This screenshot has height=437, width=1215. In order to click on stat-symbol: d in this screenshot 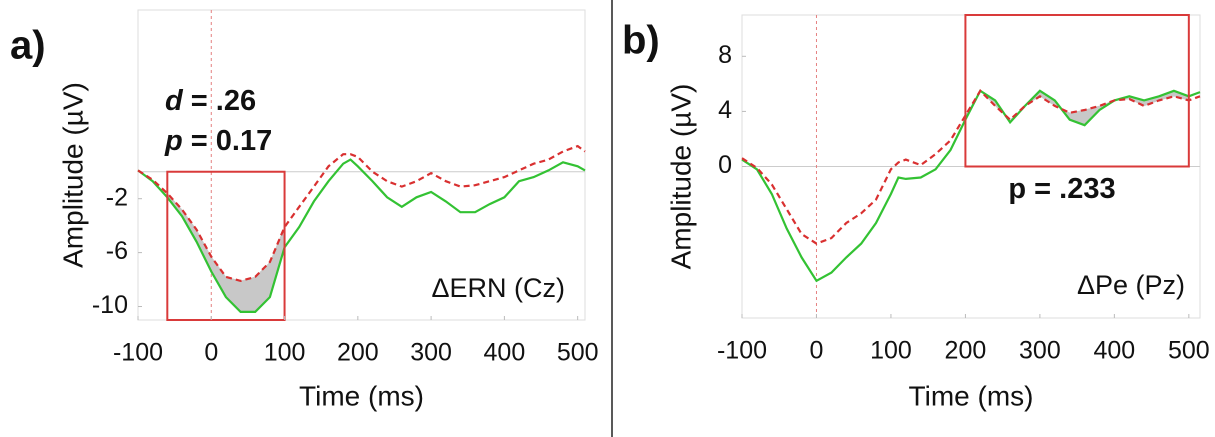, I will do `click(174, 101)`.